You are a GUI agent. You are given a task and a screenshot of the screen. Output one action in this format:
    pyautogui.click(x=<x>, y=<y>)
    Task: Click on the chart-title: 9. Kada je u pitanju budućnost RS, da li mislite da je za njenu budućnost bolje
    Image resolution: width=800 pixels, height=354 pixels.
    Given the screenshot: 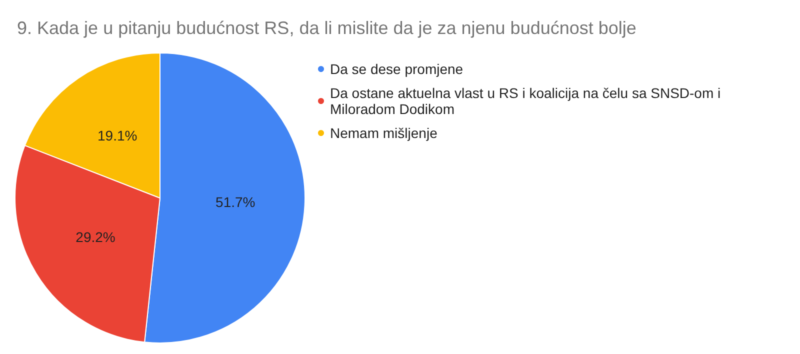 What is the action you would take?
    pyautogui.click(x=326, y=28)
    